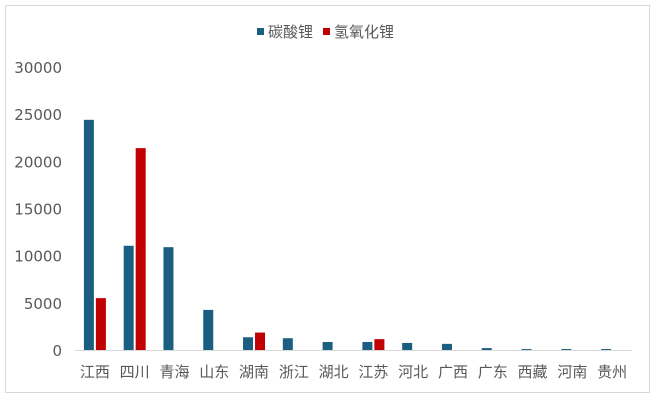  Describe the element at coordinates (493, 372) in the screenshot. I see `x-tick-label: 广东` at that location.